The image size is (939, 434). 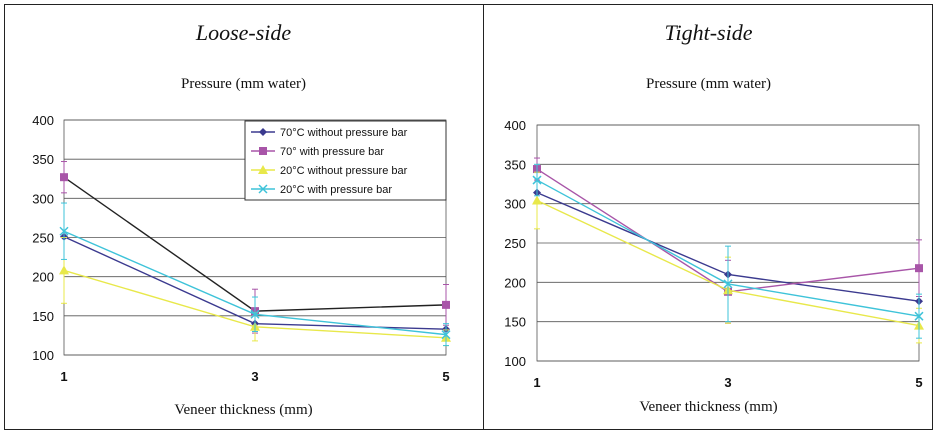 I want to click on legend-label: 70° with pressure bar, so click(x=332, y=152).